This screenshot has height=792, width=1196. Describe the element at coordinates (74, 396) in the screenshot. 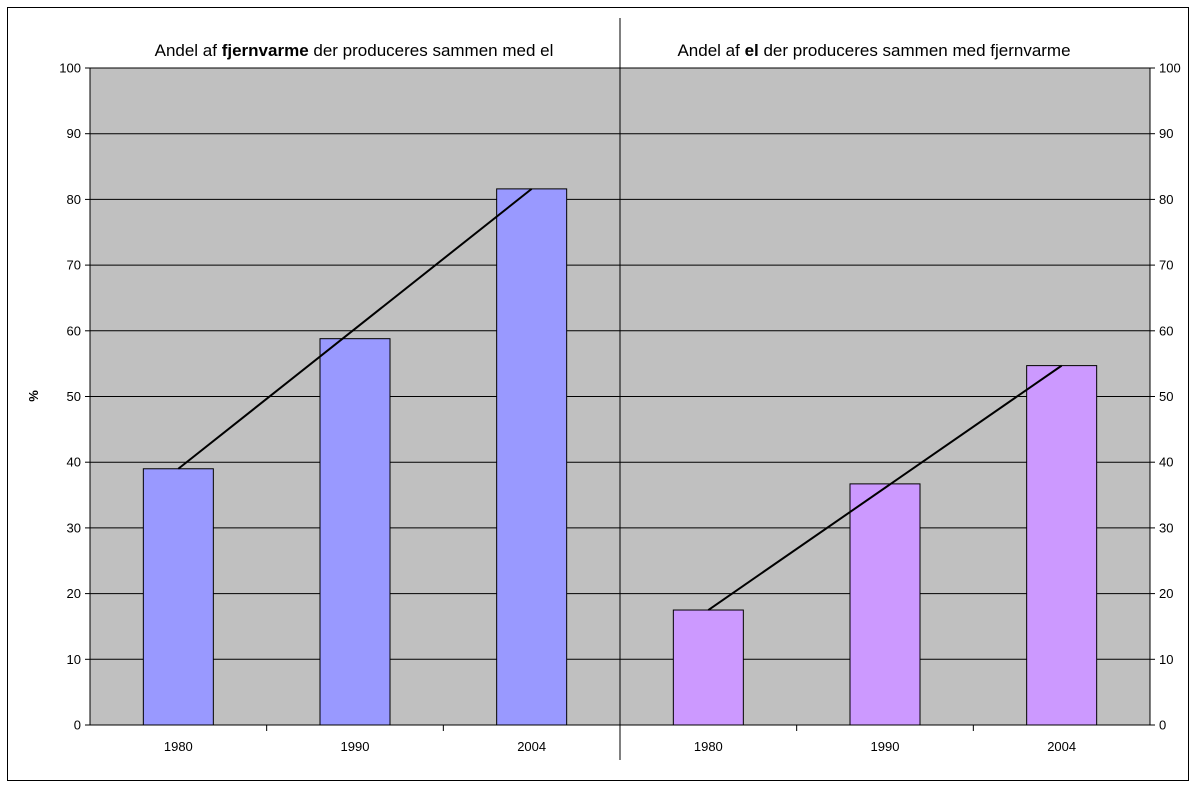

I see `y-tick-label-left: 50` at that location.